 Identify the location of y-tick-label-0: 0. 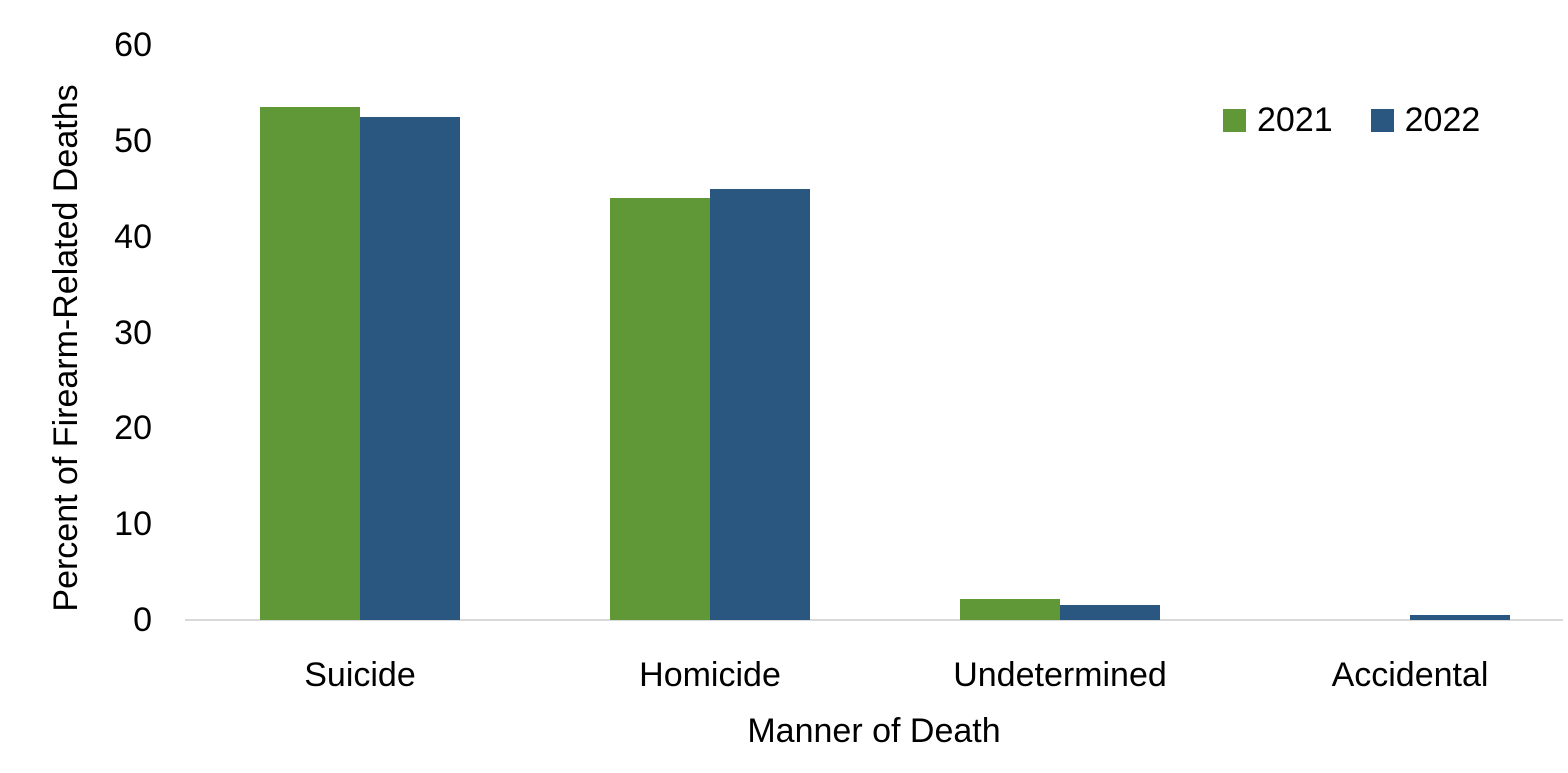
(142, 620).